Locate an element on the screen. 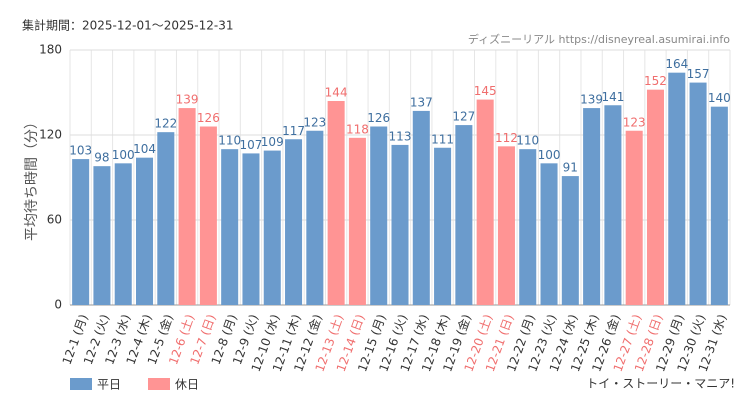  value-label: 112 is located at coordinates (506, 138).